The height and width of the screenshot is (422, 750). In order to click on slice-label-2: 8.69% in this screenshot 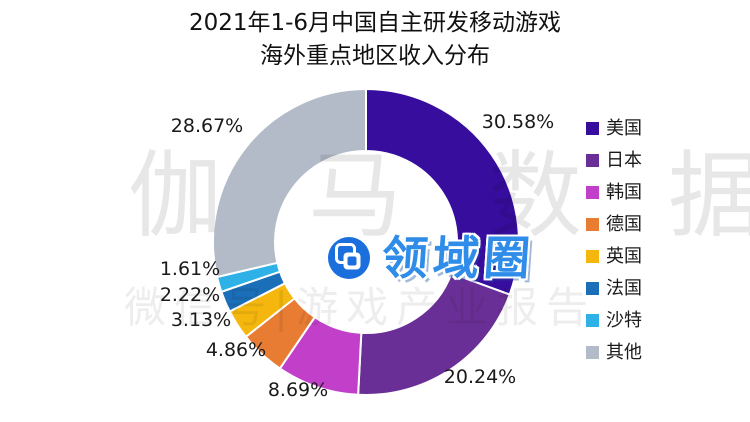, I will do `click(298, 390)`.